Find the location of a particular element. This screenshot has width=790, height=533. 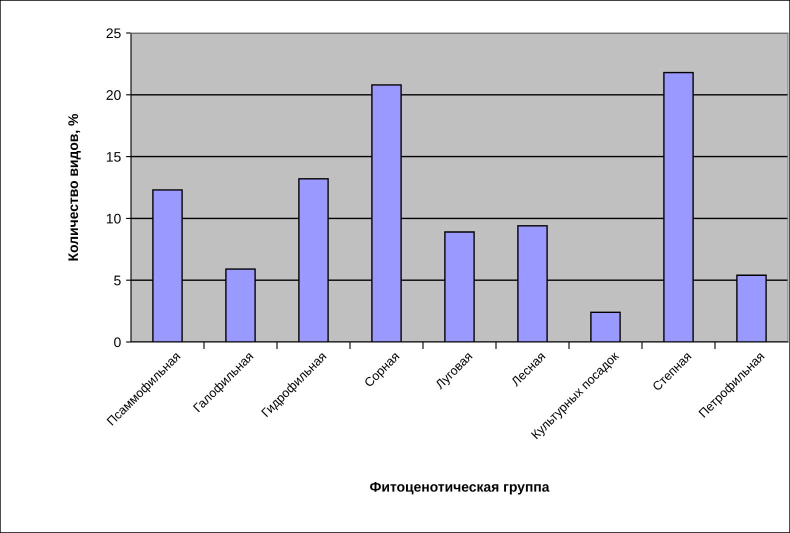

x-axis-title: Фитоценотическая группа is located at coordinates (460, 488).